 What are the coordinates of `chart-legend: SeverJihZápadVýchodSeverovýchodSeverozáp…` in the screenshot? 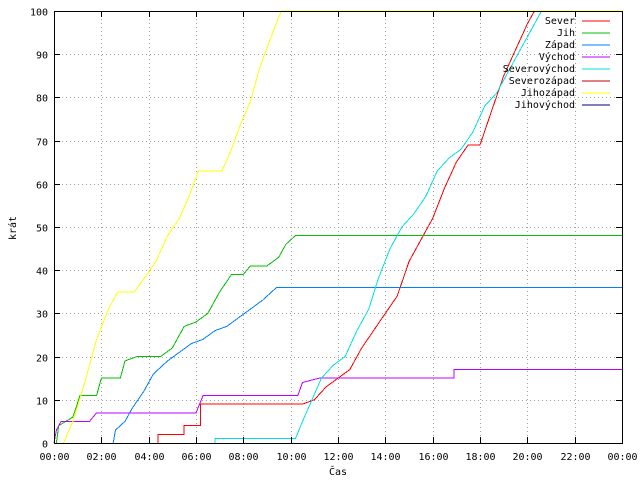 It's located at (556, 63).